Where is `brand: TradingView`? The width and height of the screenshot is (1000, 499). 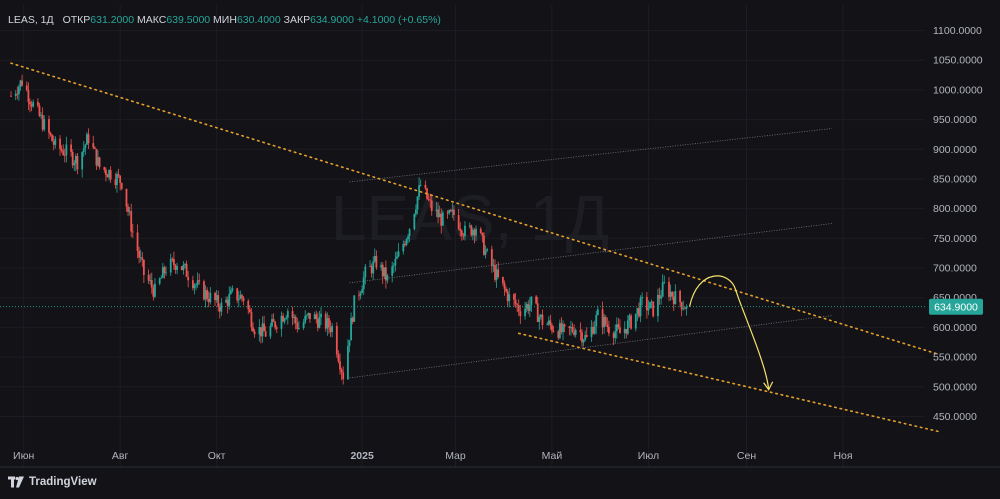 brand: TradingView is located at coordinates (52, 482).